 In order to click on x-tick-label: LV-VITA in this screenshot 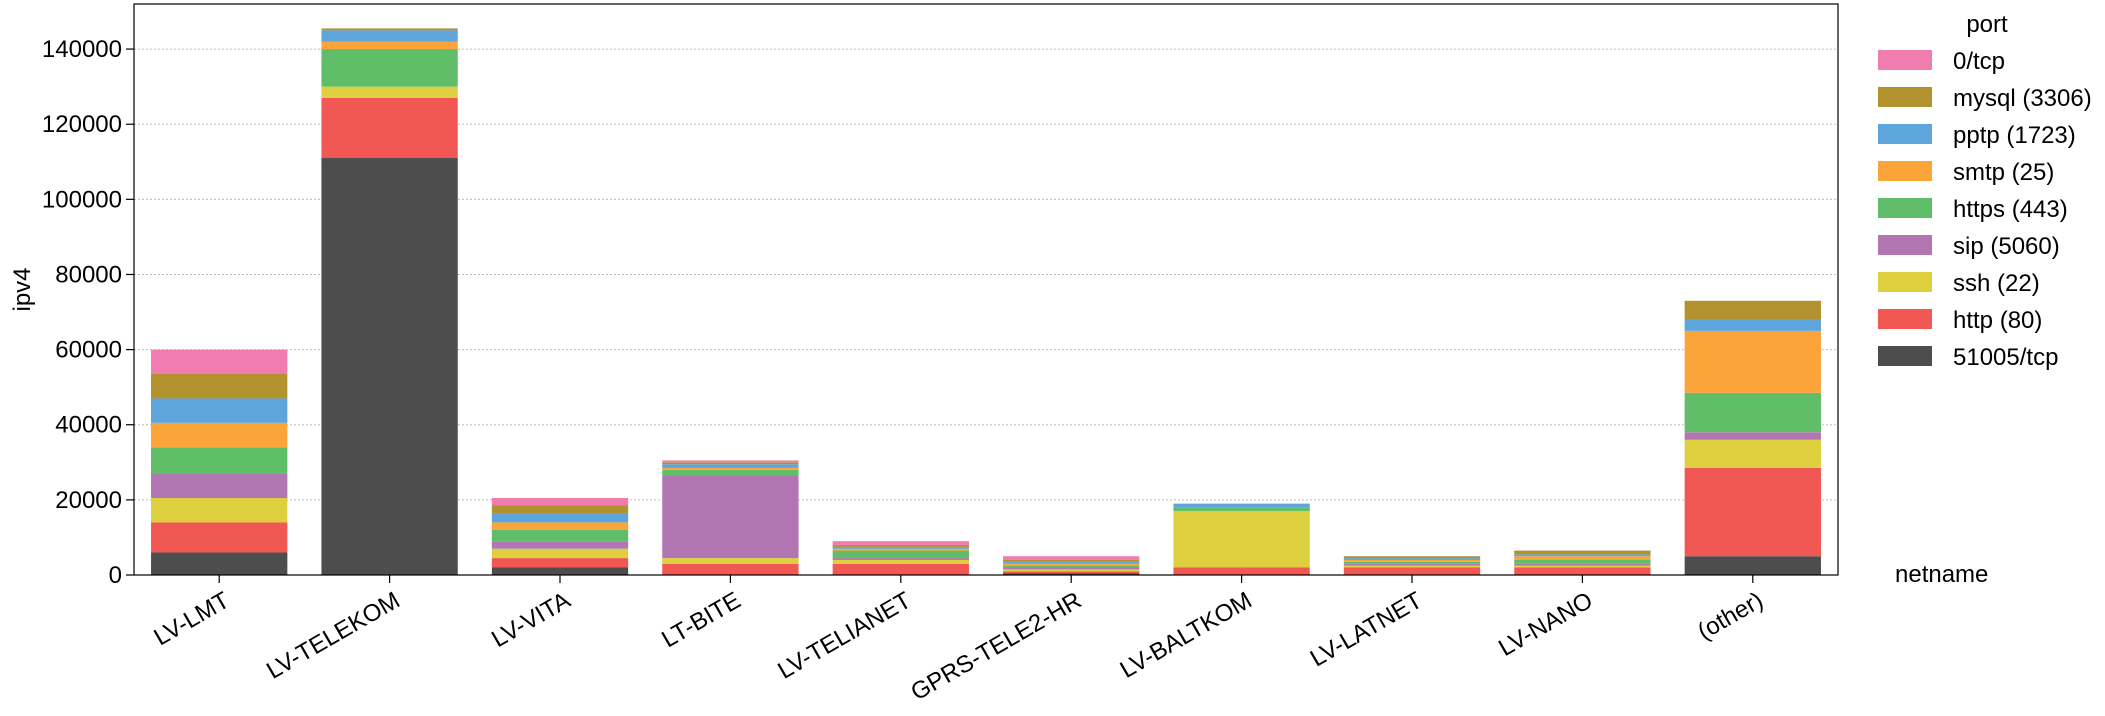, I will do `click(531, 620)`.